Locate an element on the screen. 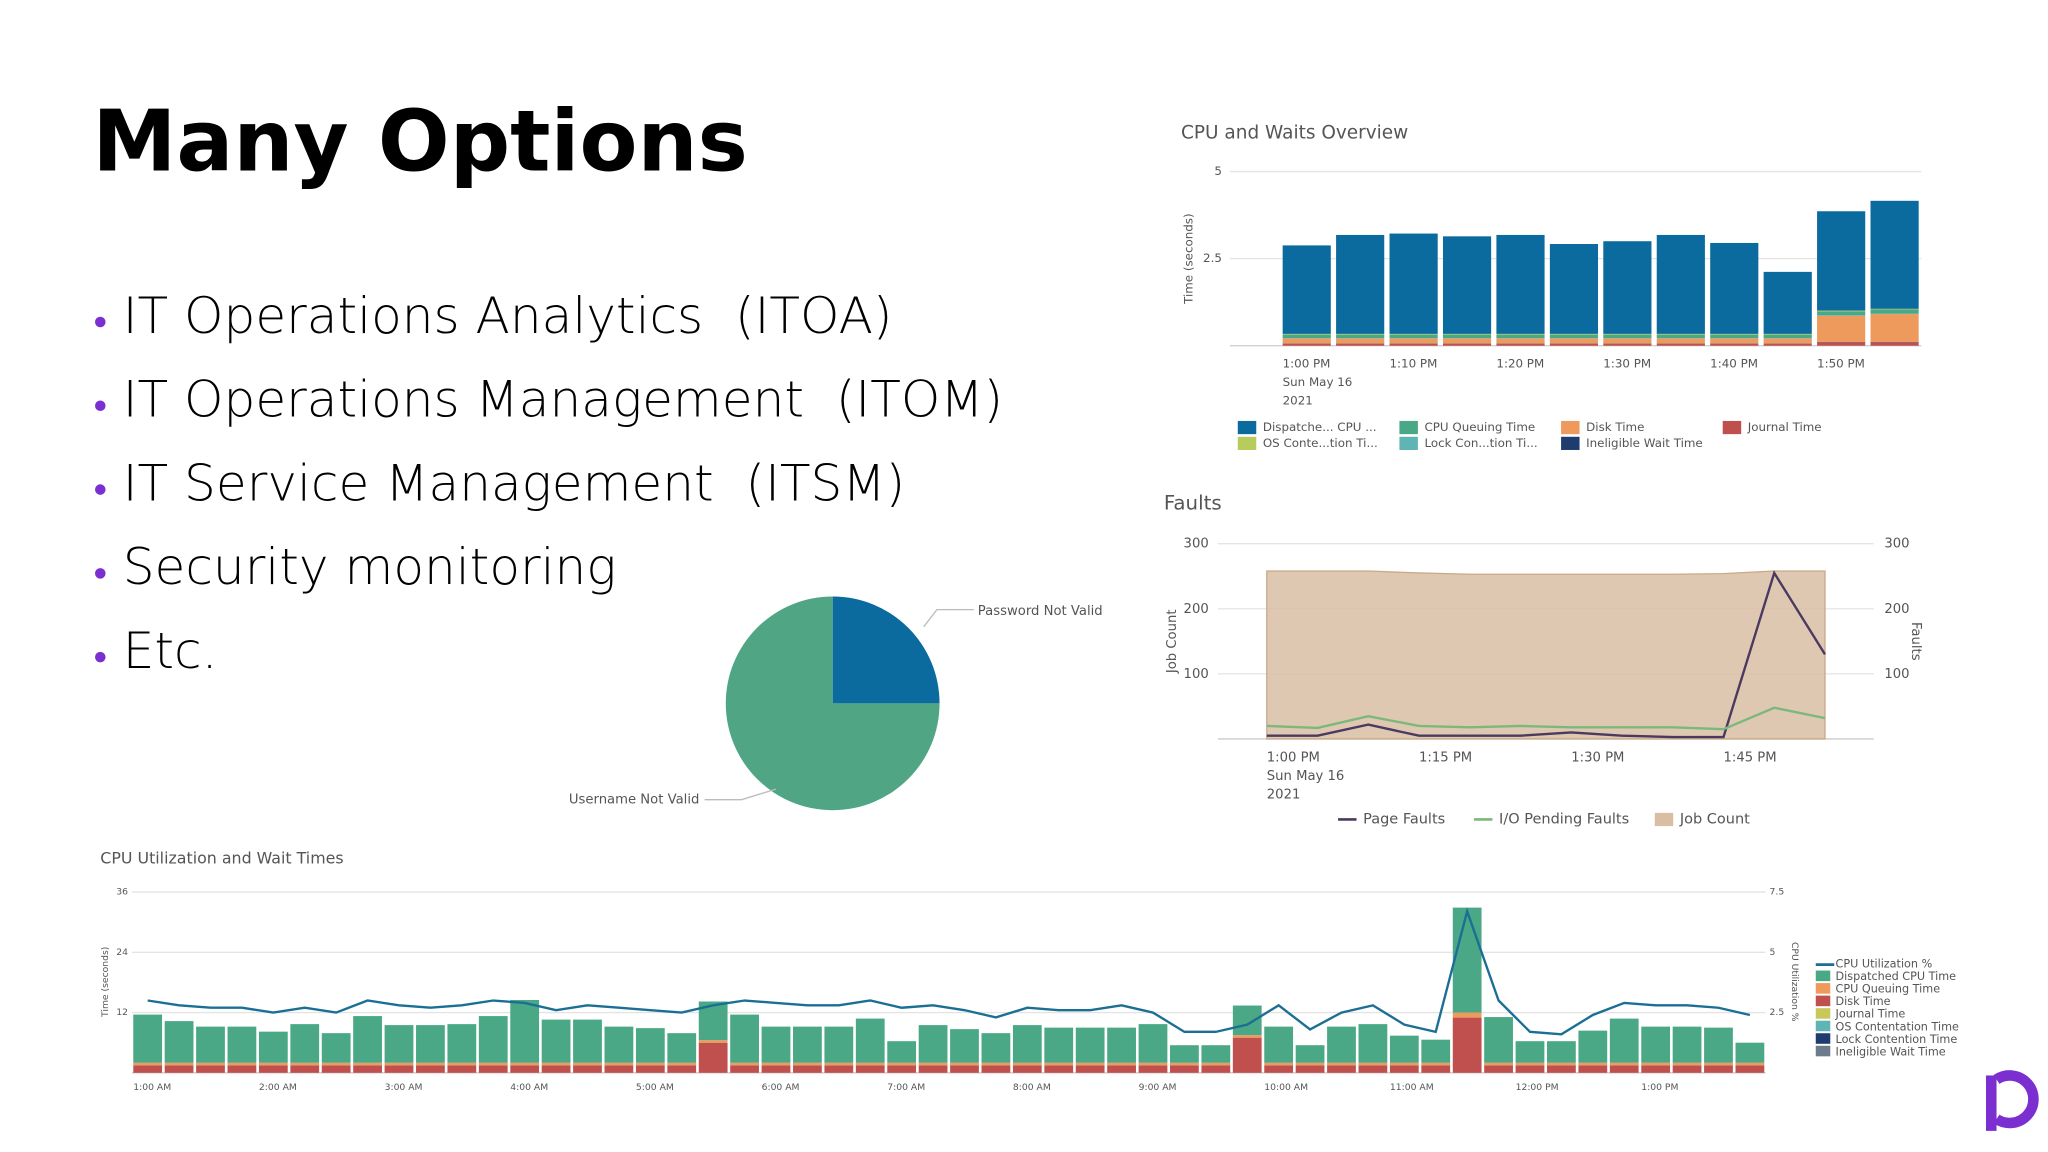  y2-tick-label: 2.5 is located at coordinates (1777, 1012).